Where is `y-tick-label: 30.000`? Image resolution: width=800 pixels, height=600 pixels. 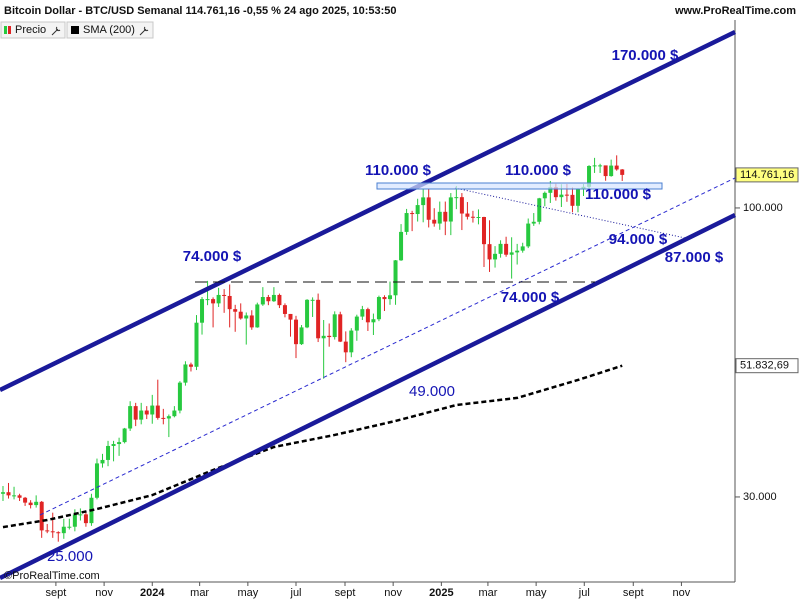
y-tick-label: 30.000 is located at coordinates (760, 497).